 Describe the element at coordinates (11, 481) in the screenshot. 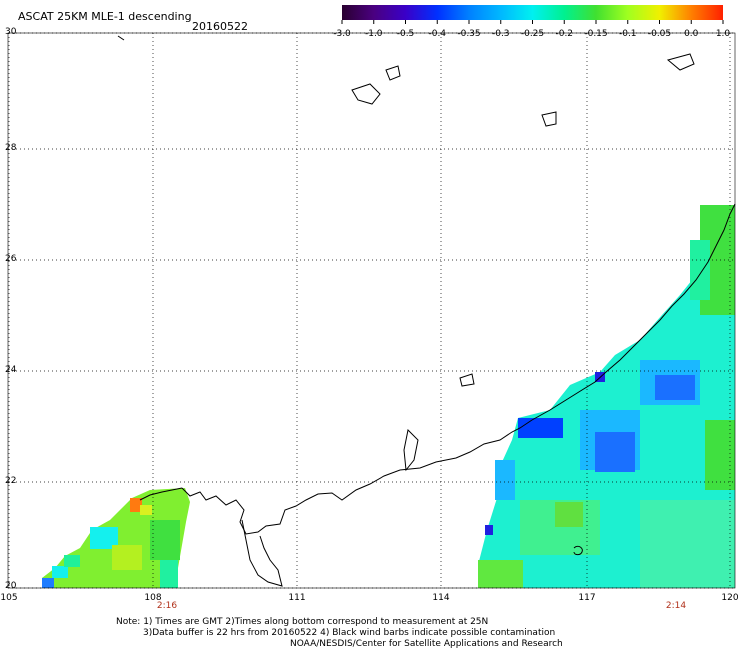

I see `lat-label: 22` at that location.